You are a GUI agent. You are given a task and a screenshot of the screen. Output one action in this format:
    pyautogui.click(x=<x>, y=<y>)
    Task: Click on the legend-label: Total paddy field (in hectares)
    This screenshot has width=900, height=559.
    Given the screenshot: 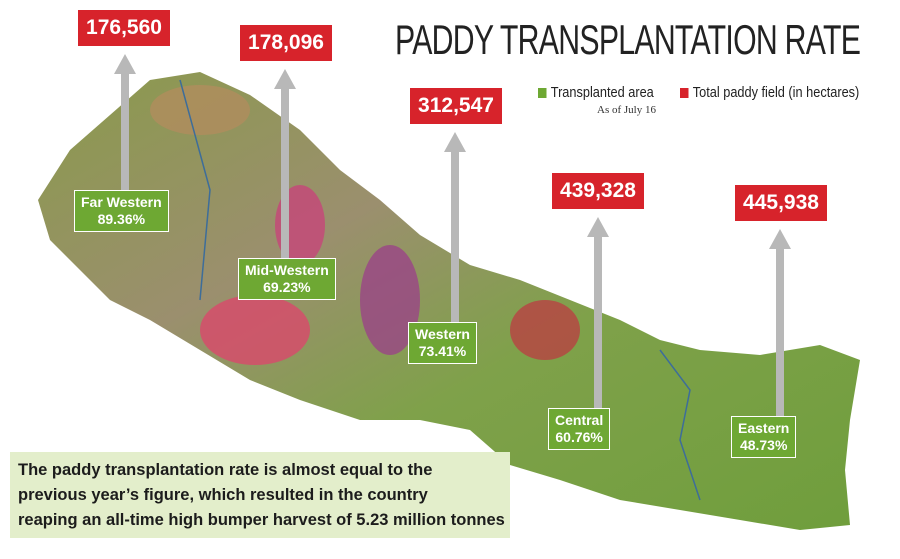 What is the action you would take?
    pyautogui.click(x=776, y=92)
    